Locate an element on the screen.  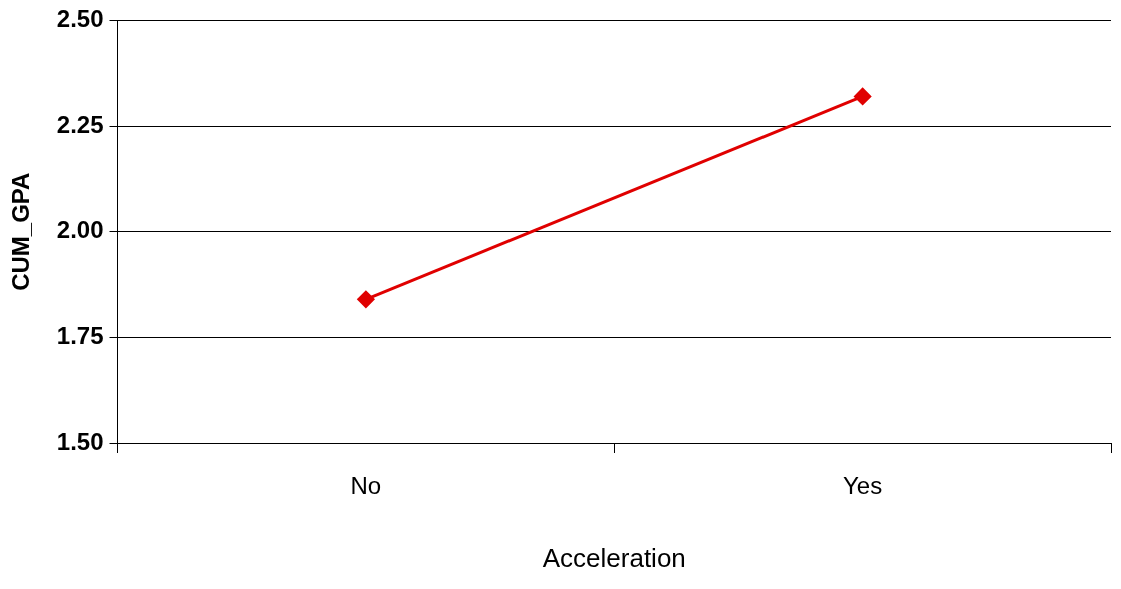
y-axis-title: CUM_GPA is located at coordinates (21, 231).